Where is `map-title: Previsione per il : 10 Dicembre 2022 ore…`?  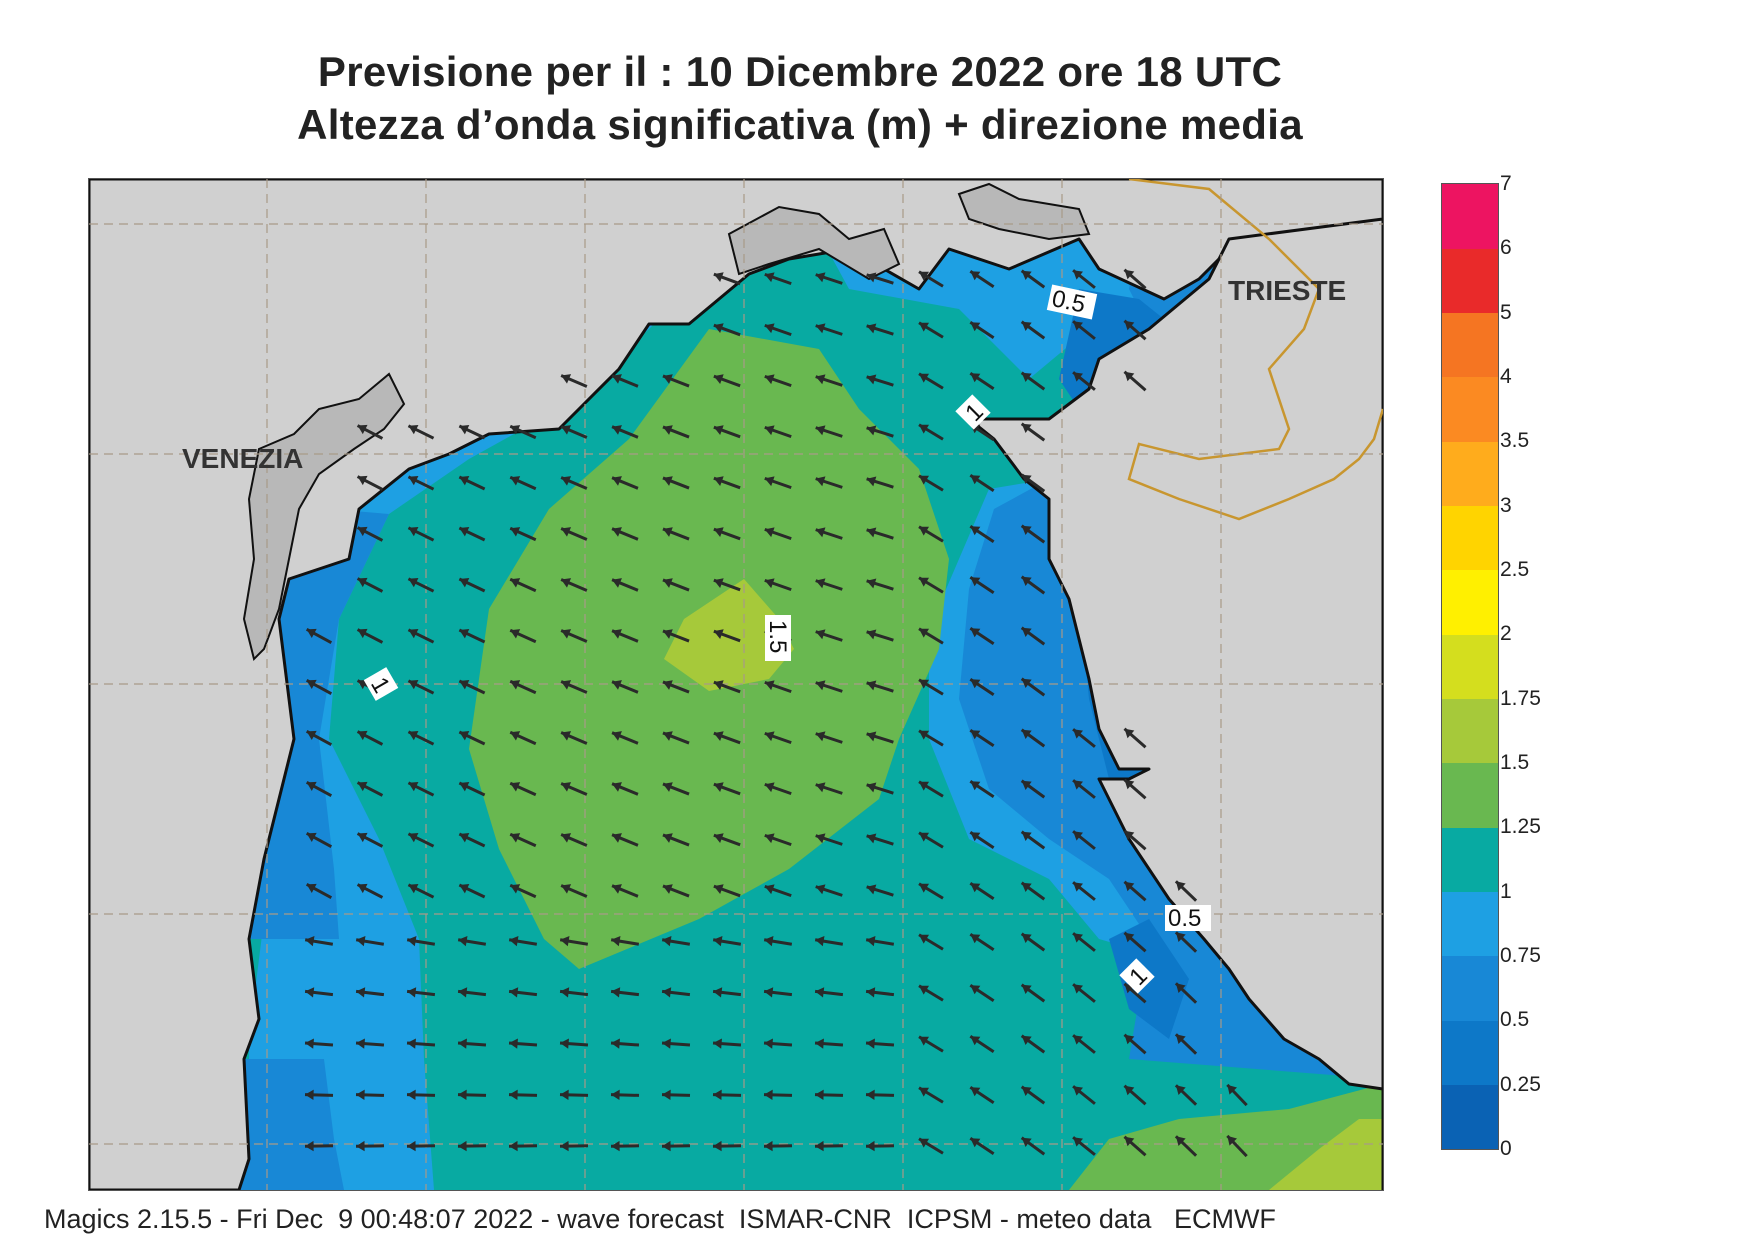
map-title: Previsione per il : 10 Dicembre 2022 ore… is located at coordinates (800, 71).